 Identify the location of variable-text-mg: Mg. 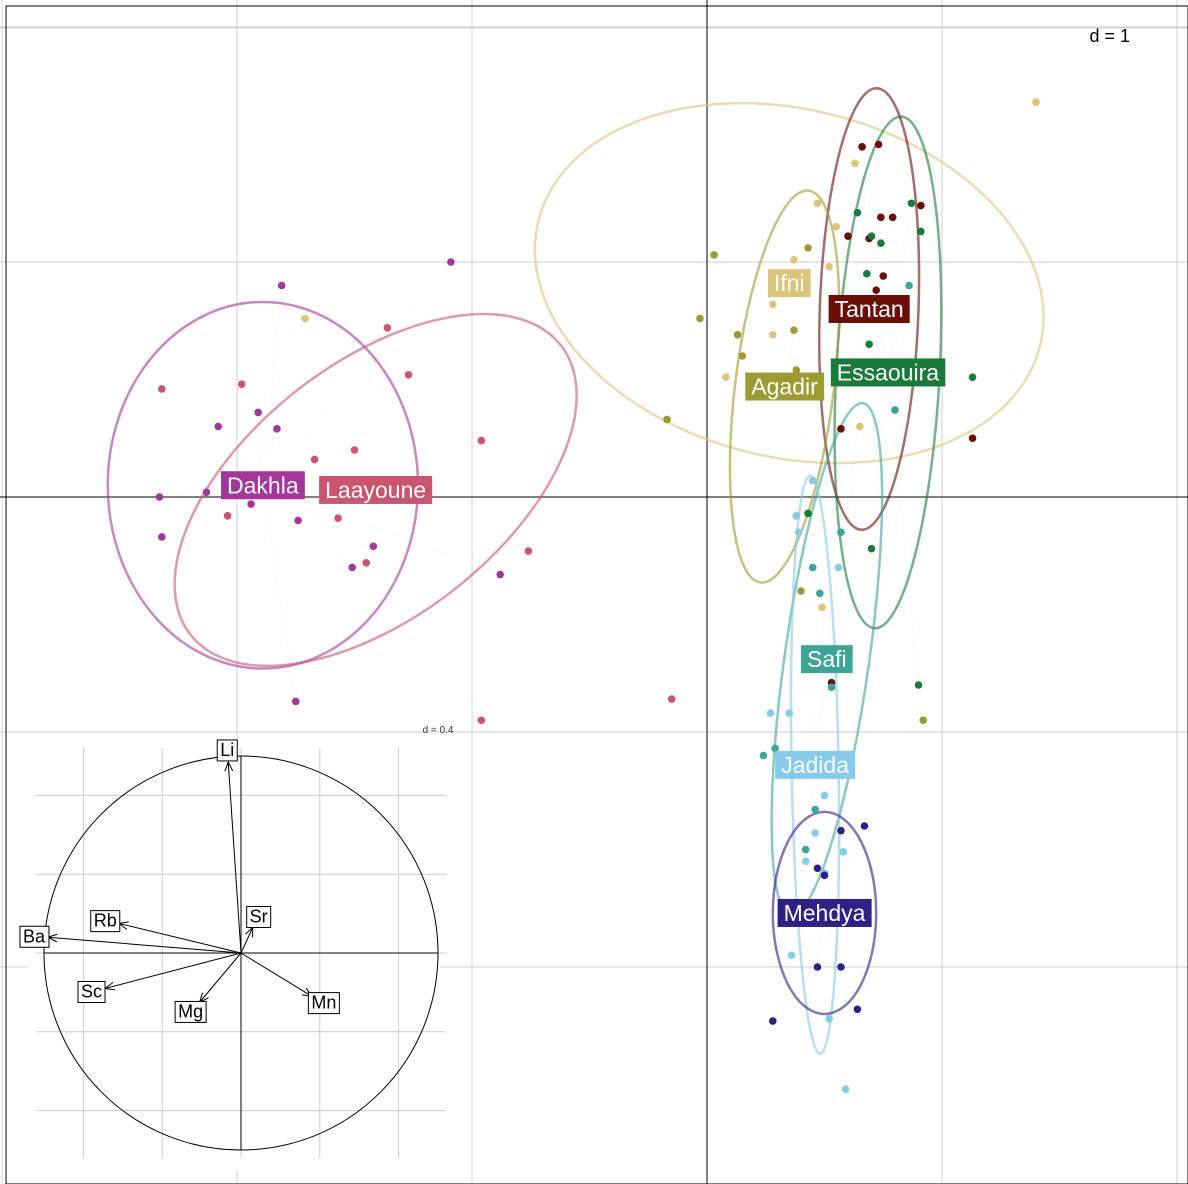
(190, 1011).